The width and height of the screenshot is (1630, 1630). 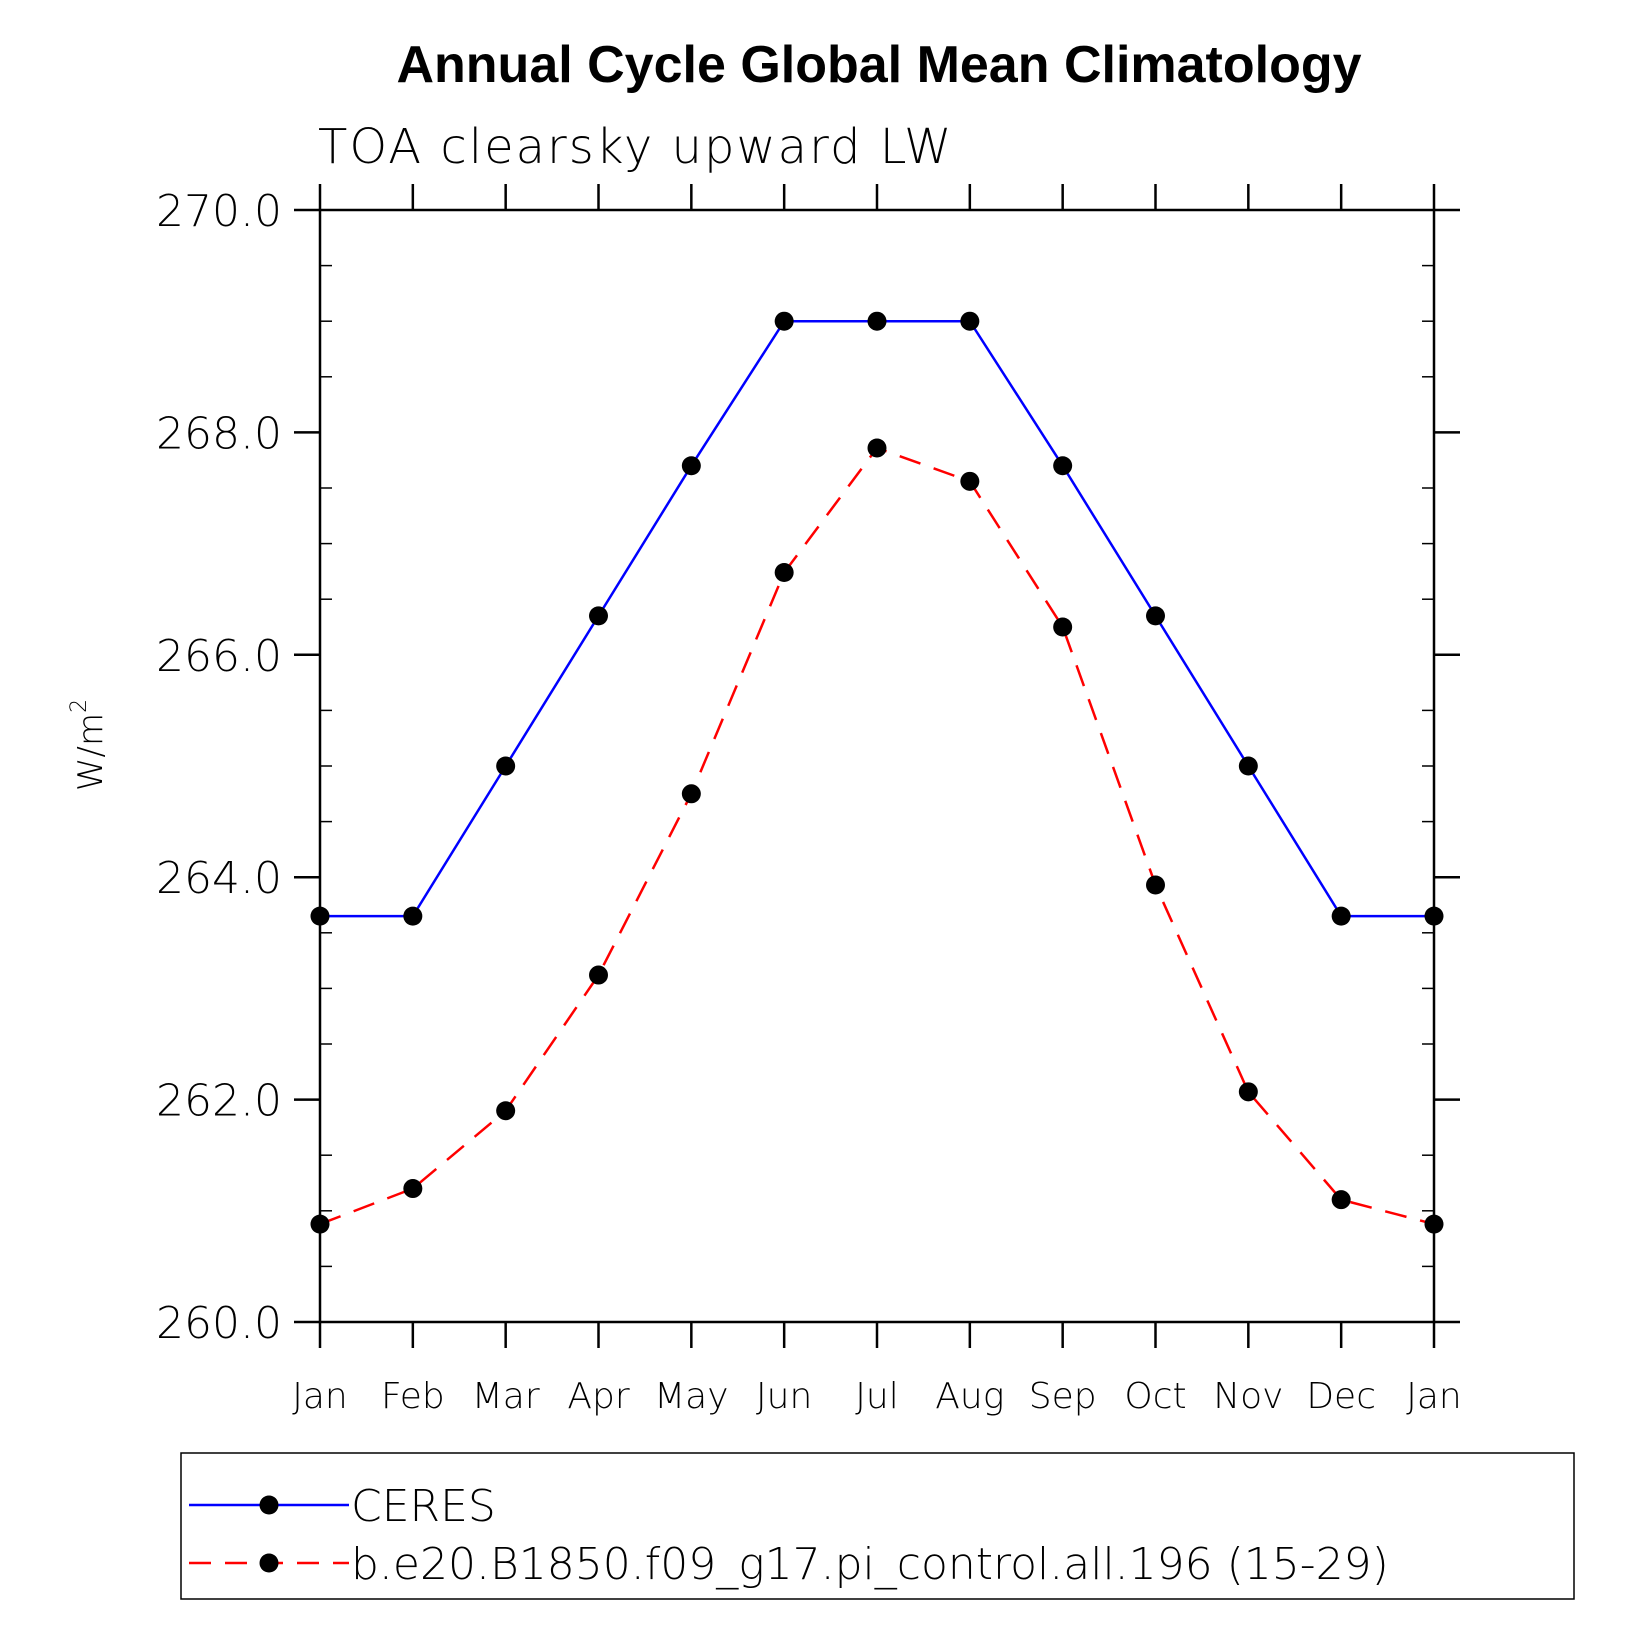 I want to click on y-tick-label: 268.0, so click(x=219, y=433).